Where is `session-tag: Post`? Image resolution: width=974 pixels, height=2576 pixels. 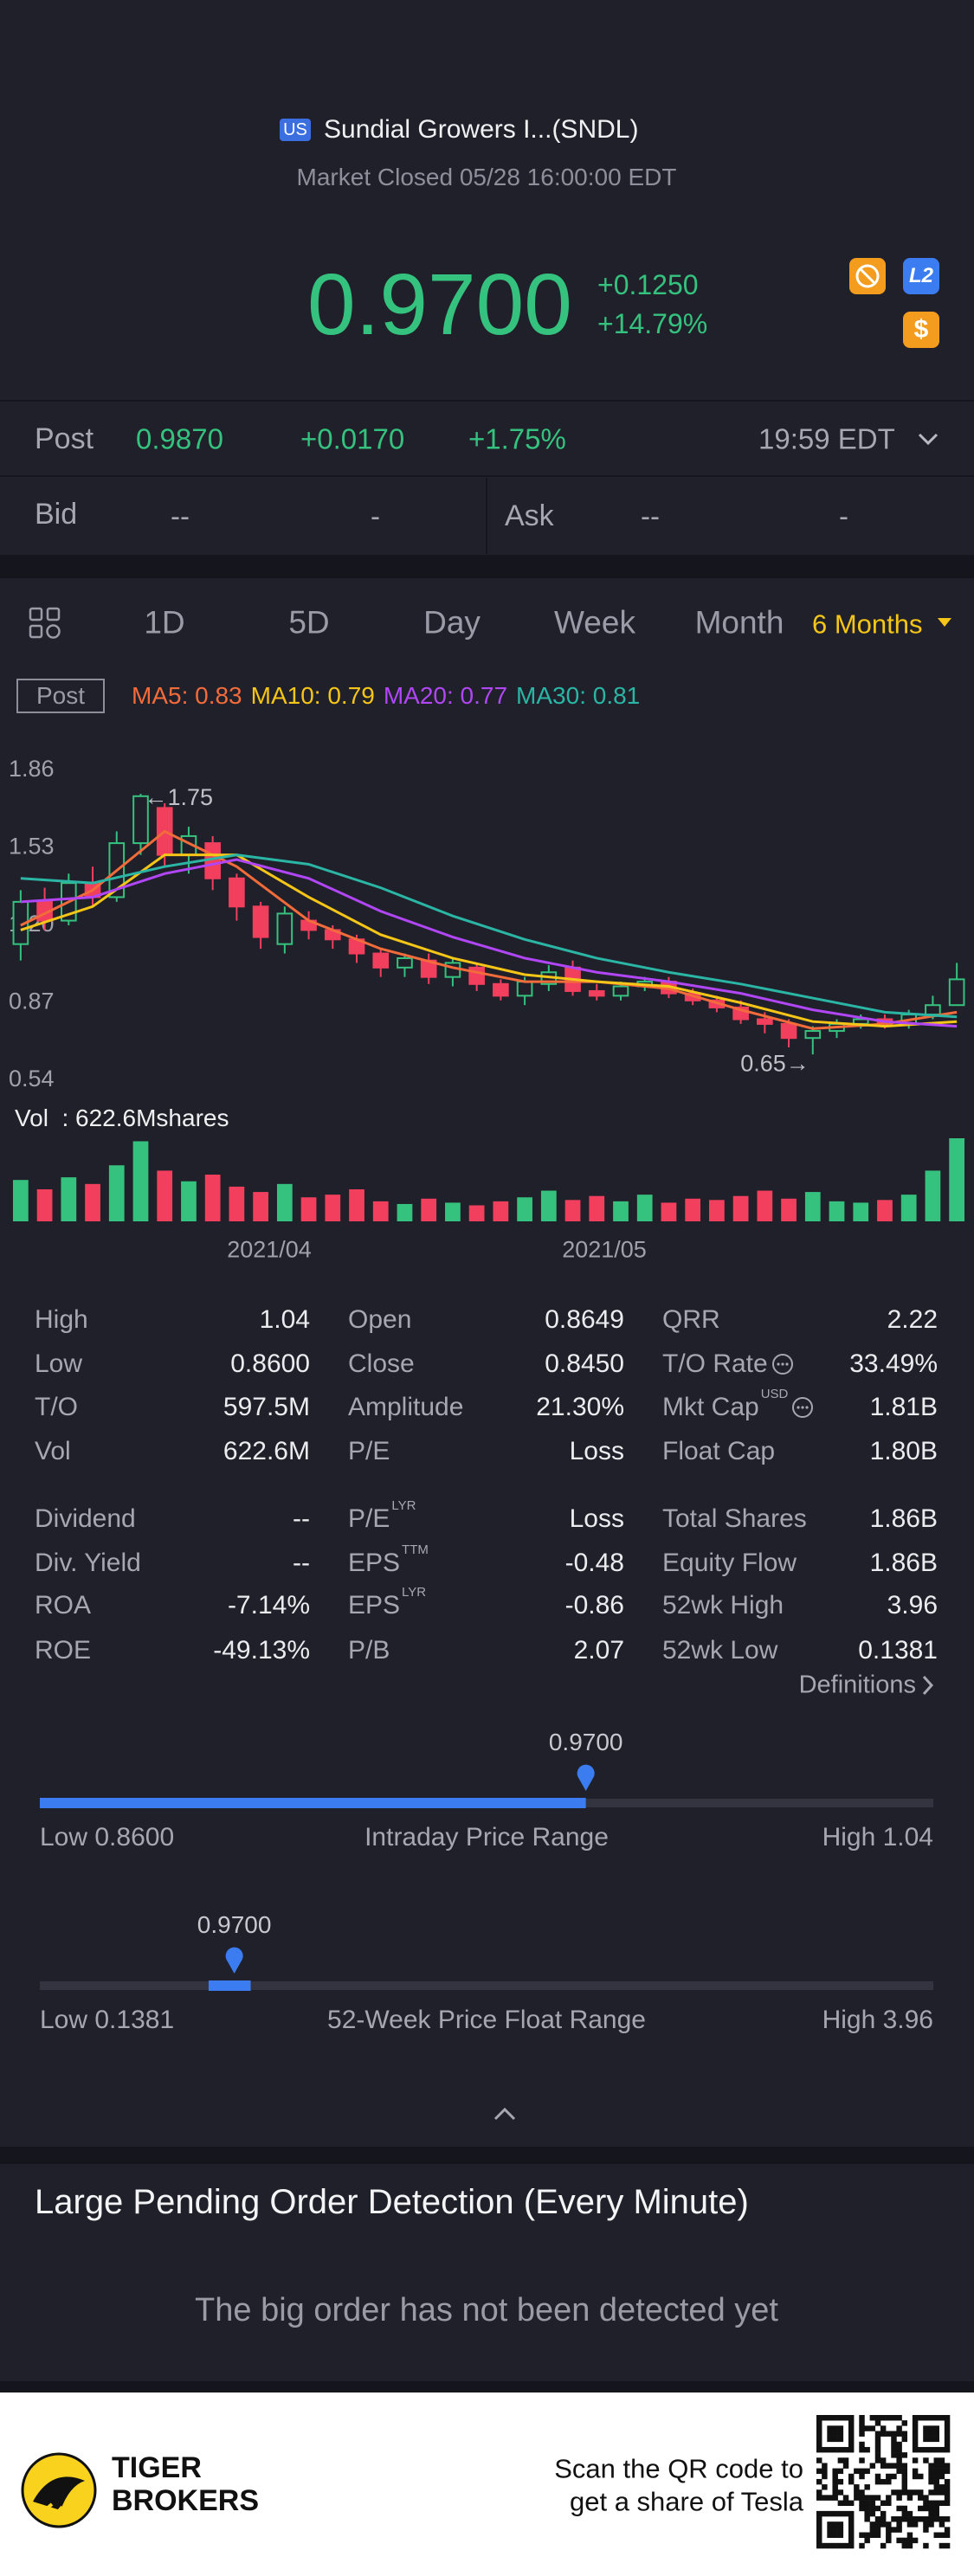 session-tag: Post is located at coordinates (60, 696).